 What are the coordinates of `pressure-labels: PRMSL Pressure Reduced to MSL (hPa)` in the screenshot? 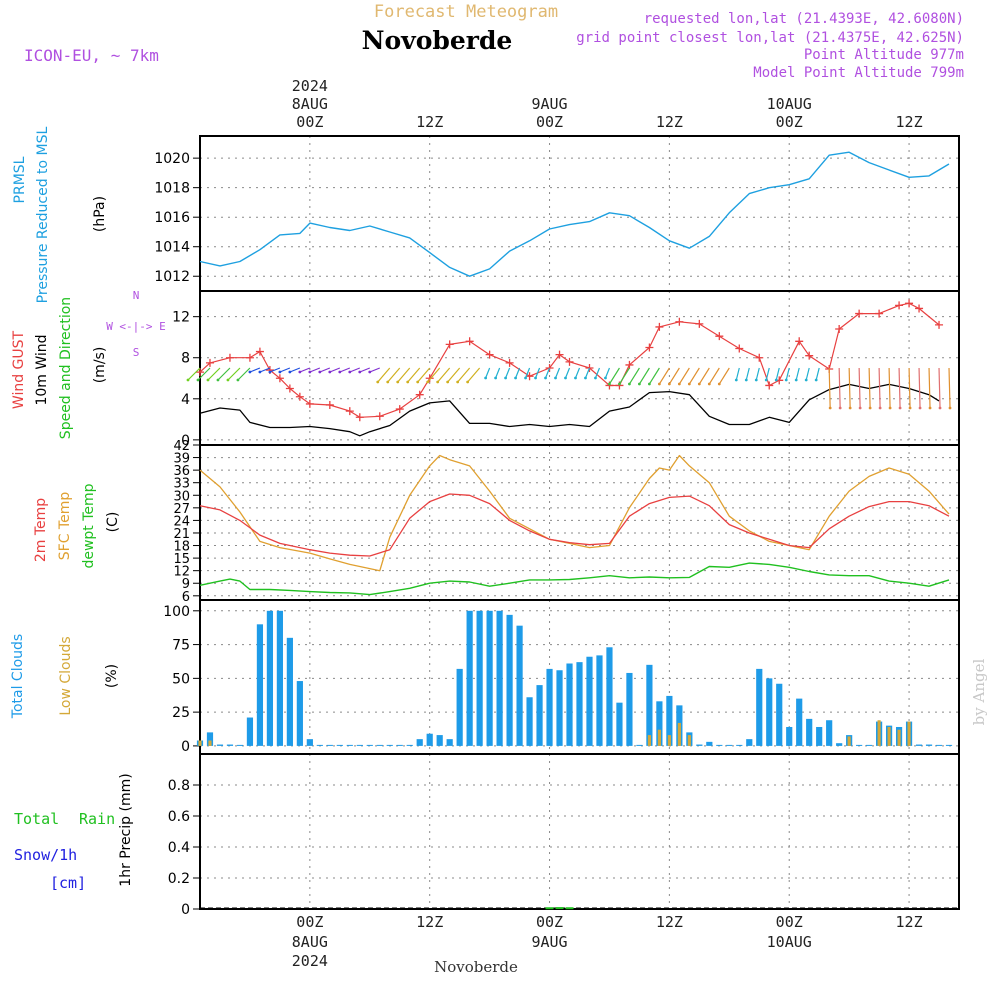 It's located at (60, 214).